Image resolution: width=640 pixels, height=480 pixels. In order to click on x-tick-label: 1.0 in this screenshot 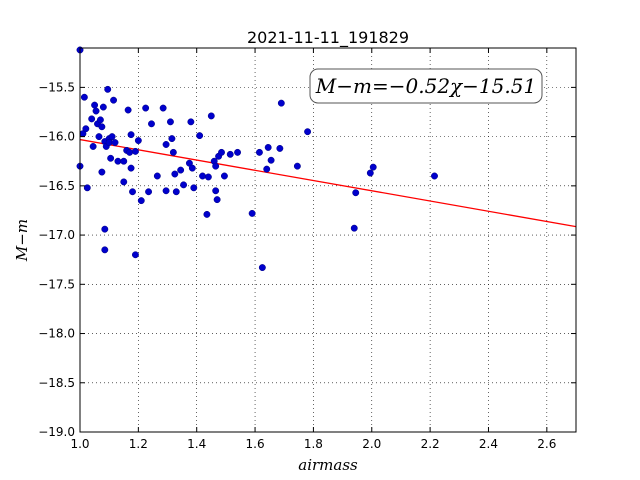, I will do `click(79, 444)`.